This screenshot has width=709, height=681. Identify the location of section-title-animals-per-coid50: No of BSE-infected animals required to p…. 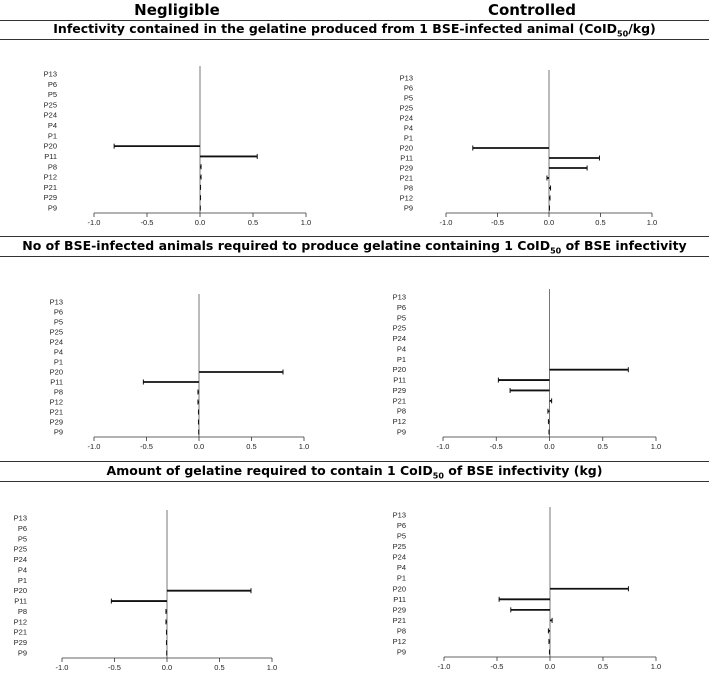
(354, 247).